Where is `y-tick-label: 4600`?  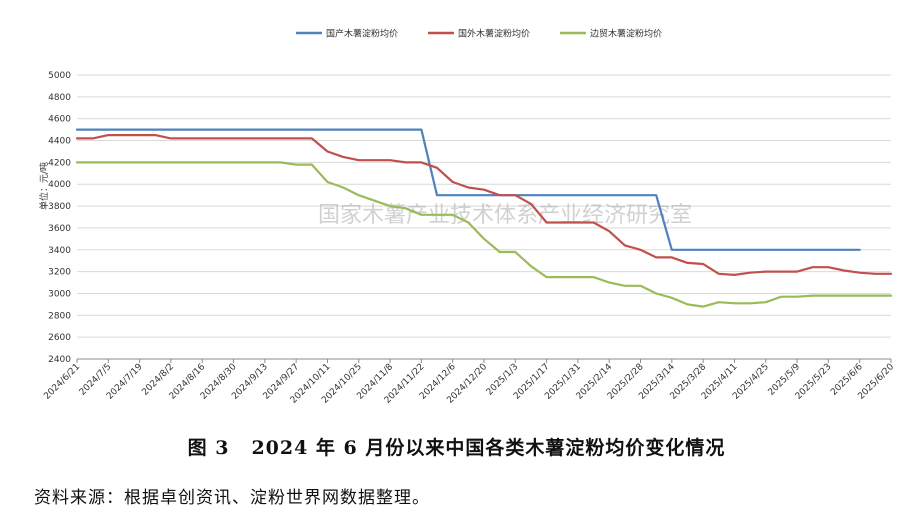
y-tick-label: 4600 is located at coordinates (59, 120).